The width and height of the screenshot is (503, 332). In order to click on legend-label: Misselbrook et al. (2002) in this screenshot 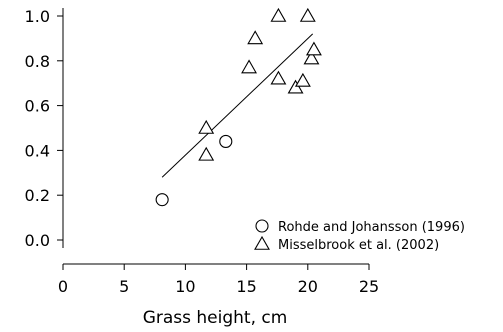, I will do `click(358, 245)`.